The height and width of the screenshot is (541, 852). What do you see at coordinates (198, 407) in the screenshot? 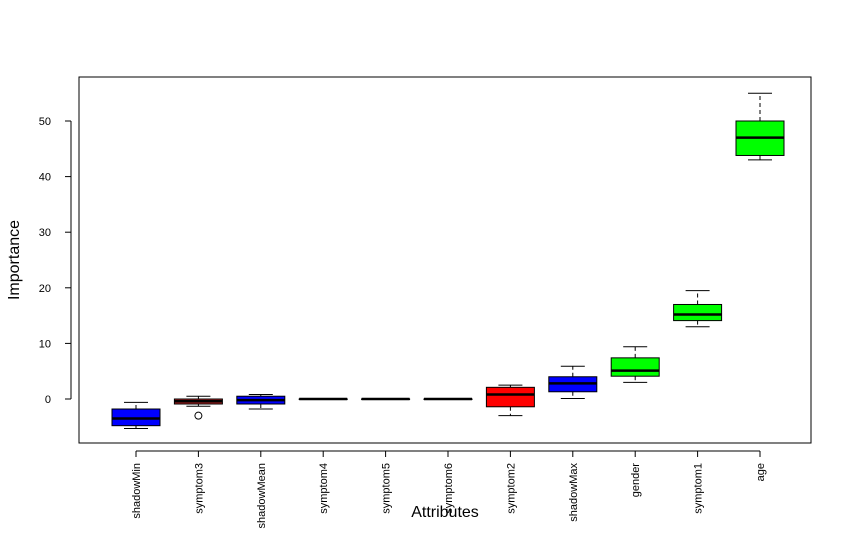
I see `box-symptom3` at bounding box center [198, 407].